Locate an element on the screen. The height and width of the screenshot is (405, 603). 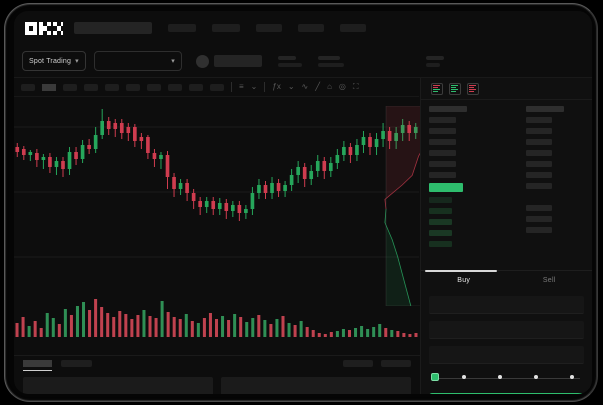
orders-panel is located at coordinates (217, 374).